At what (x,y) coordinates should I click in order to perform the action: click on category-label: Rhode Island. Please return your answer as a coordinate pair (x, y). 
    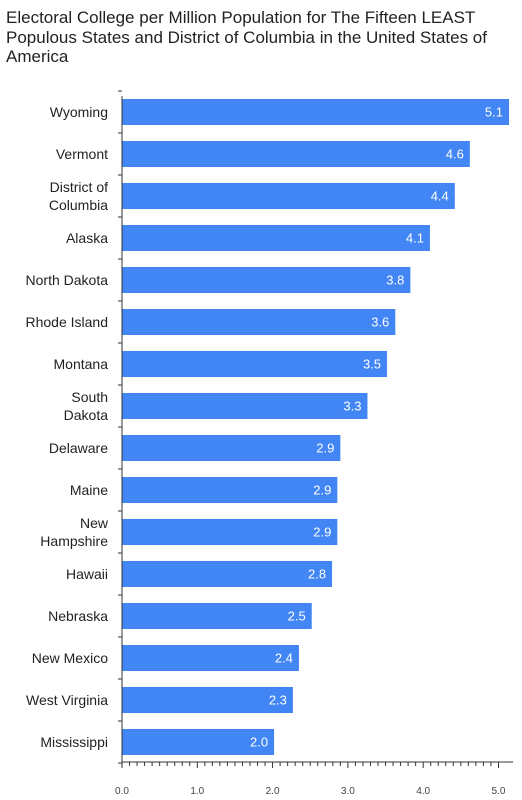
    Looking at the image, I should click on (66, 322).